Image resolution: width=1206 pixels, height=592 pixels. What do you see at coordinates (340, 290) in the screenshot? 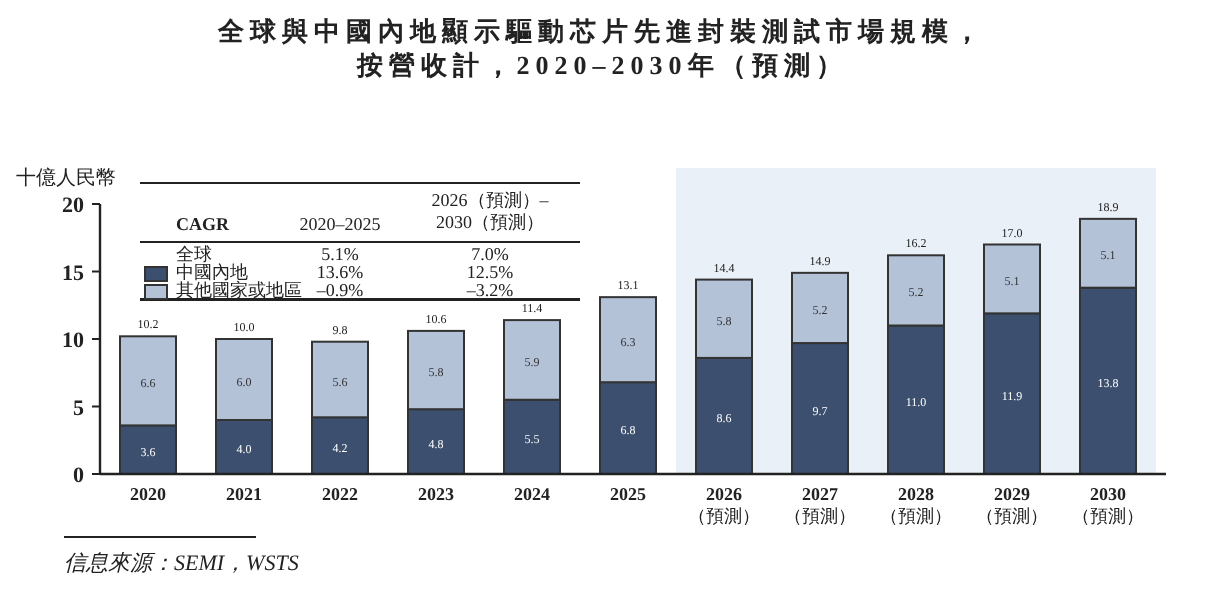
I see `annotation: –0.9%` at bounding box center [340, 290].